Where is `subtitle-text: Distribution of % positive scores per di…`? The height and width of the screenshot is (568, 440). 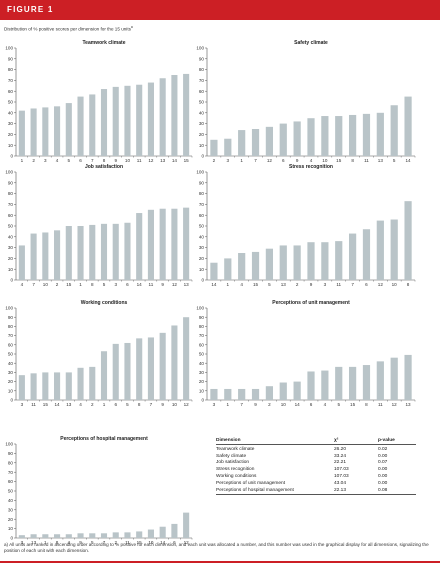
subtitle-text: Distribution of % positive scores per di… is located at coordinates (67, 29).